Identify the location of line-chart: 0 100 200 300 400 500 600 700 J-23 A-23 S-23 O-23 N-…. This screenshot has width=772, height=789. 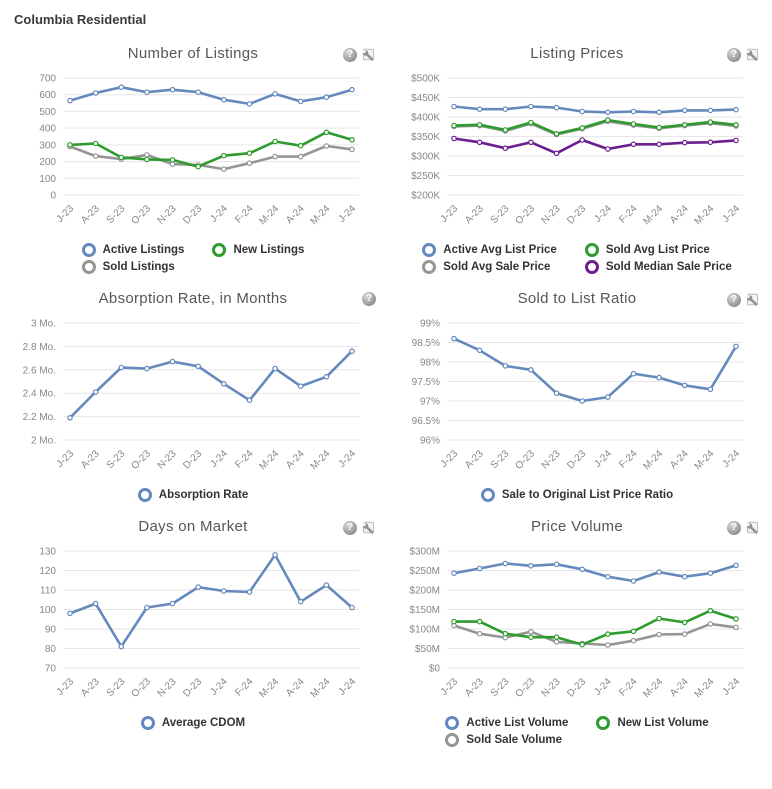
(193, 156).